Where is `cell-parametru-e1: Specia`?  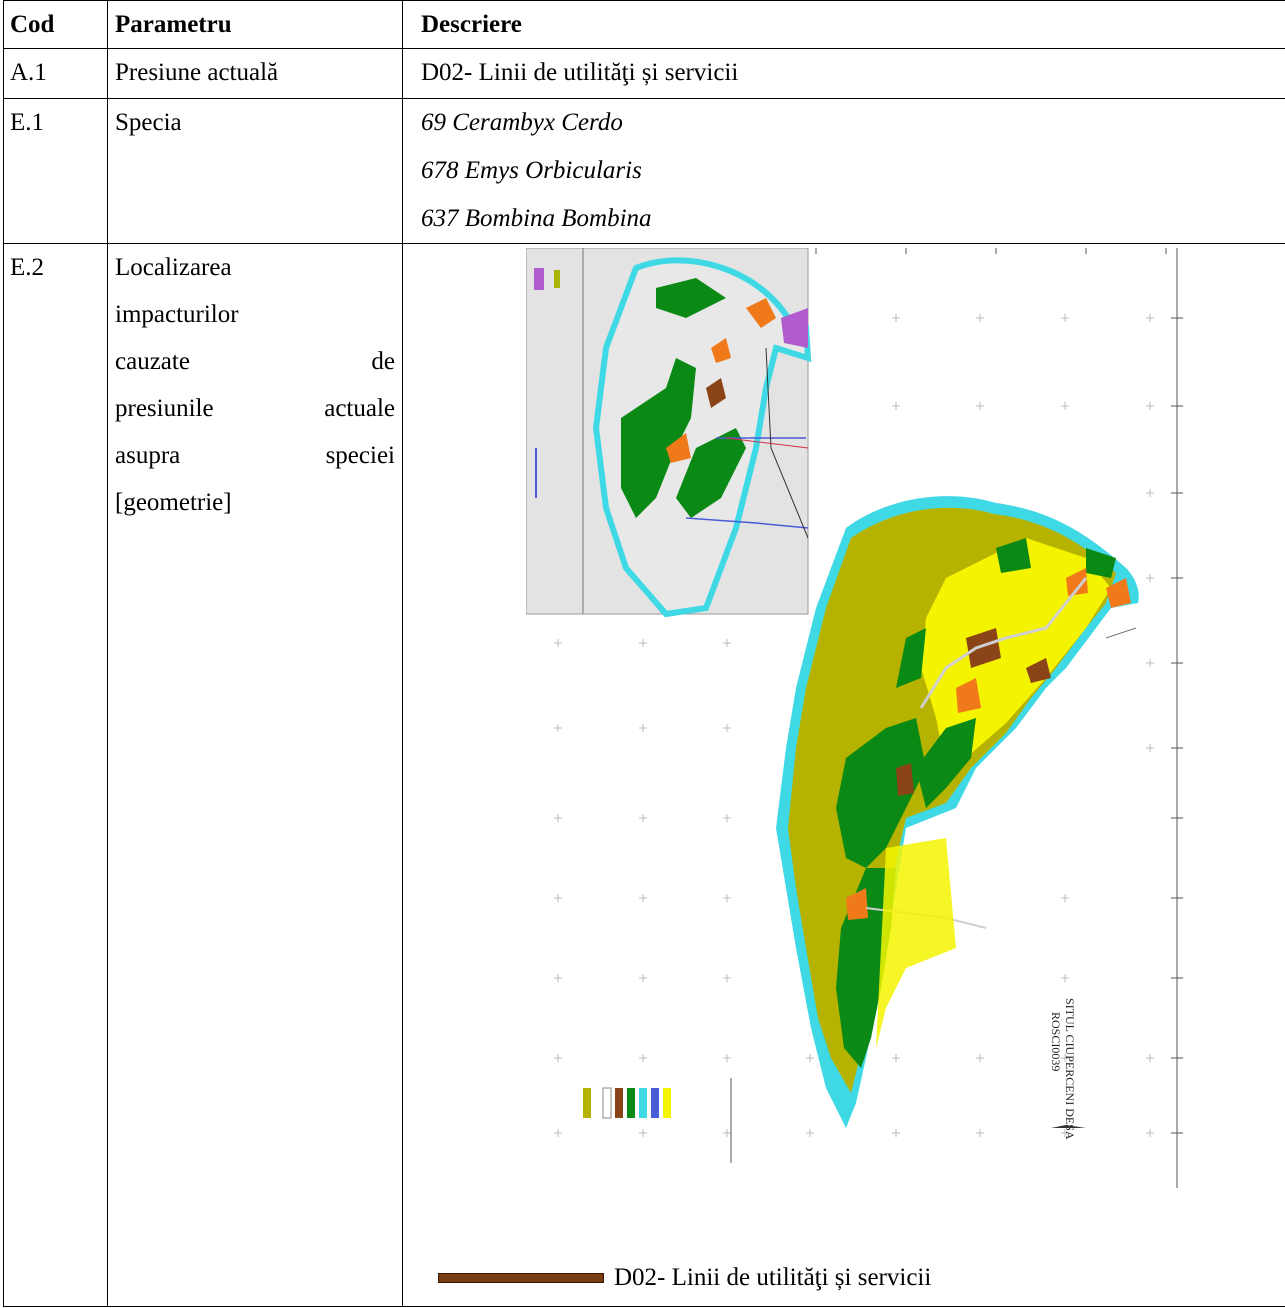 cell-parametru-e1: Specia is located at coordinates (255, 171).